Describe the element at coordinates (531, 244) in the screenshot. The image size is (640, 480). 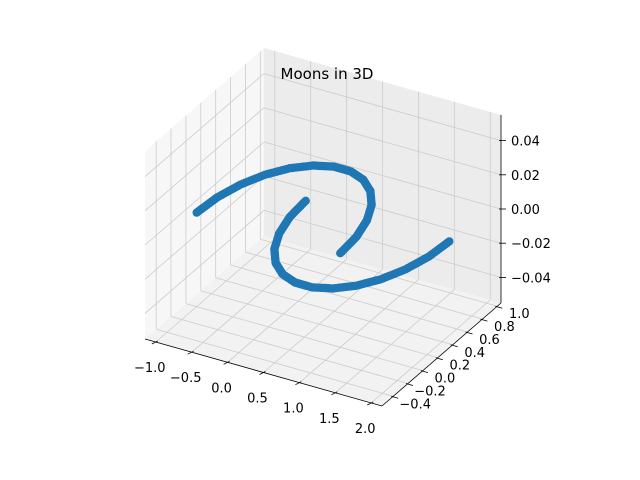
I see `z-tick-label: −0.02` at that location.